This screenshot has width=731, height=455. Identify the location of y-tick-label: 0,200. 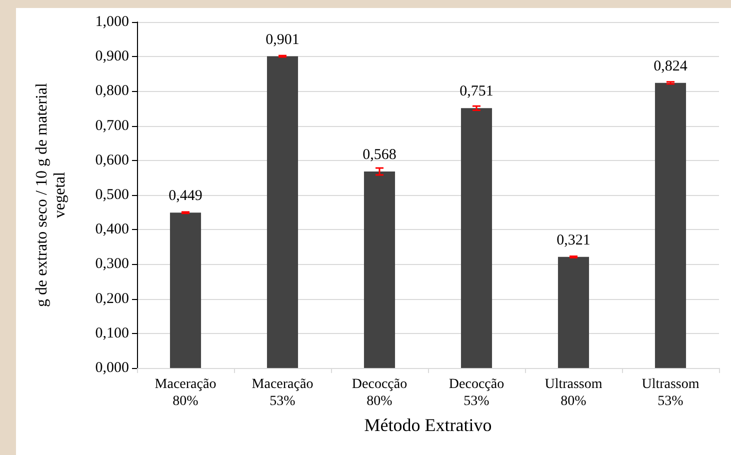
(112, 298).